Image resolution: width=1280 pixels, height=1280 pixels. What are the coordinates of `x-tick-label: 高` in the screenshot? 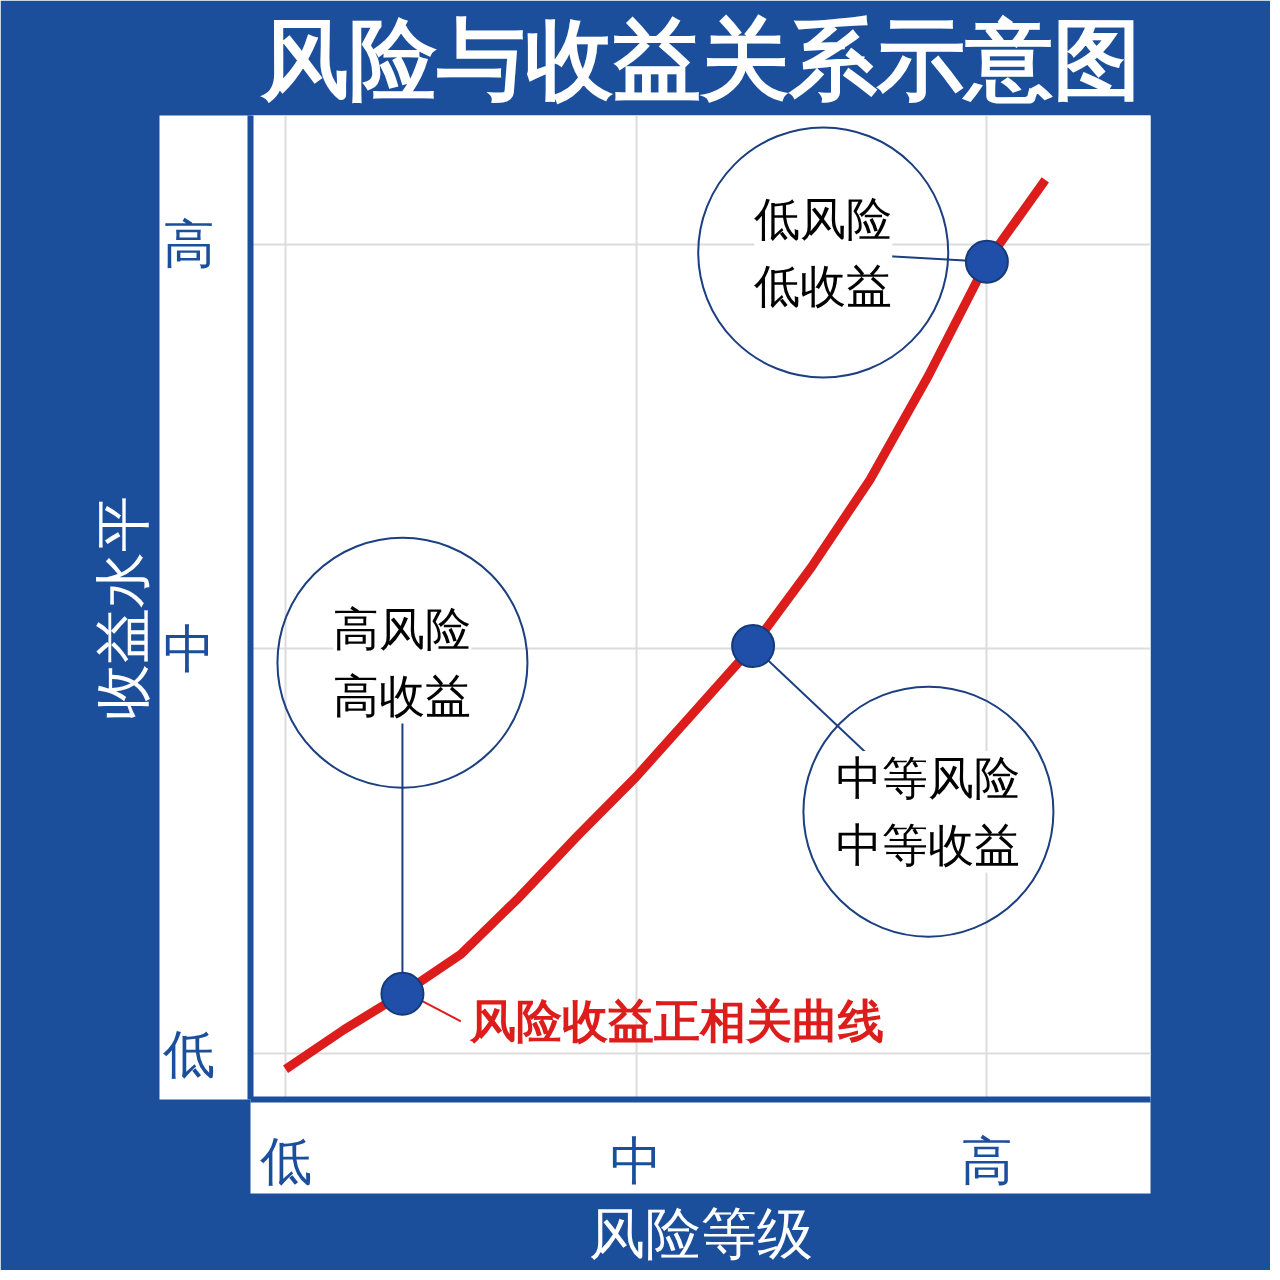 It's located at (986, 1160).